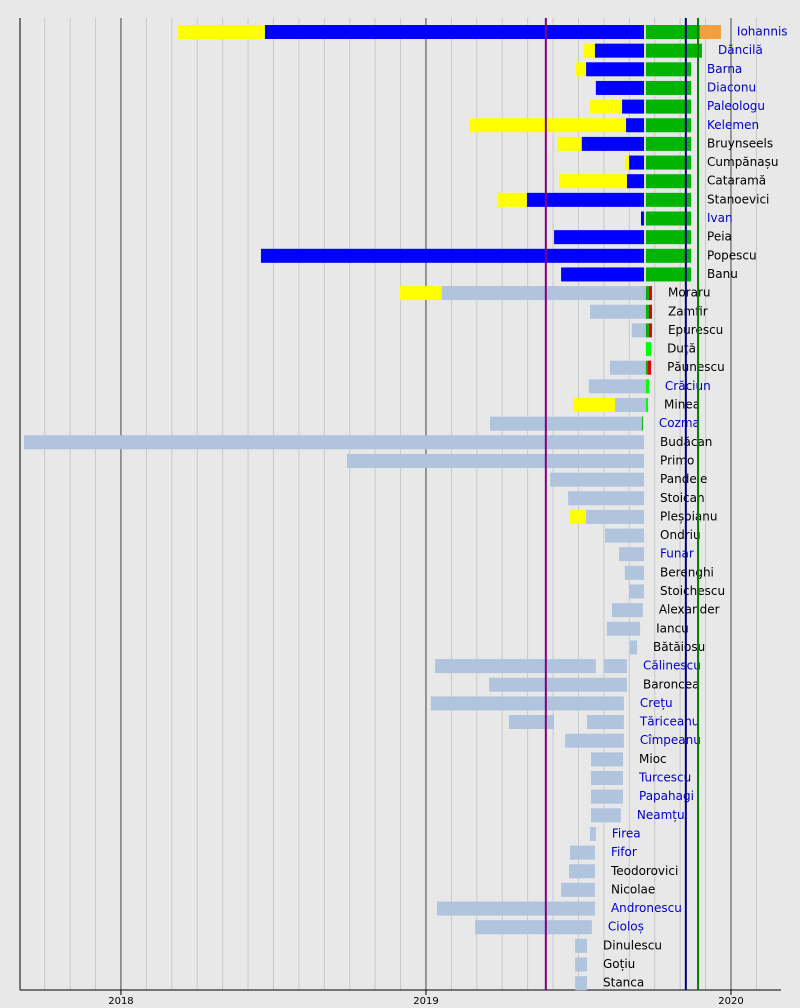 The image size is (800, 1008). I want to click on row-label: Stoican, so click(682, 498).